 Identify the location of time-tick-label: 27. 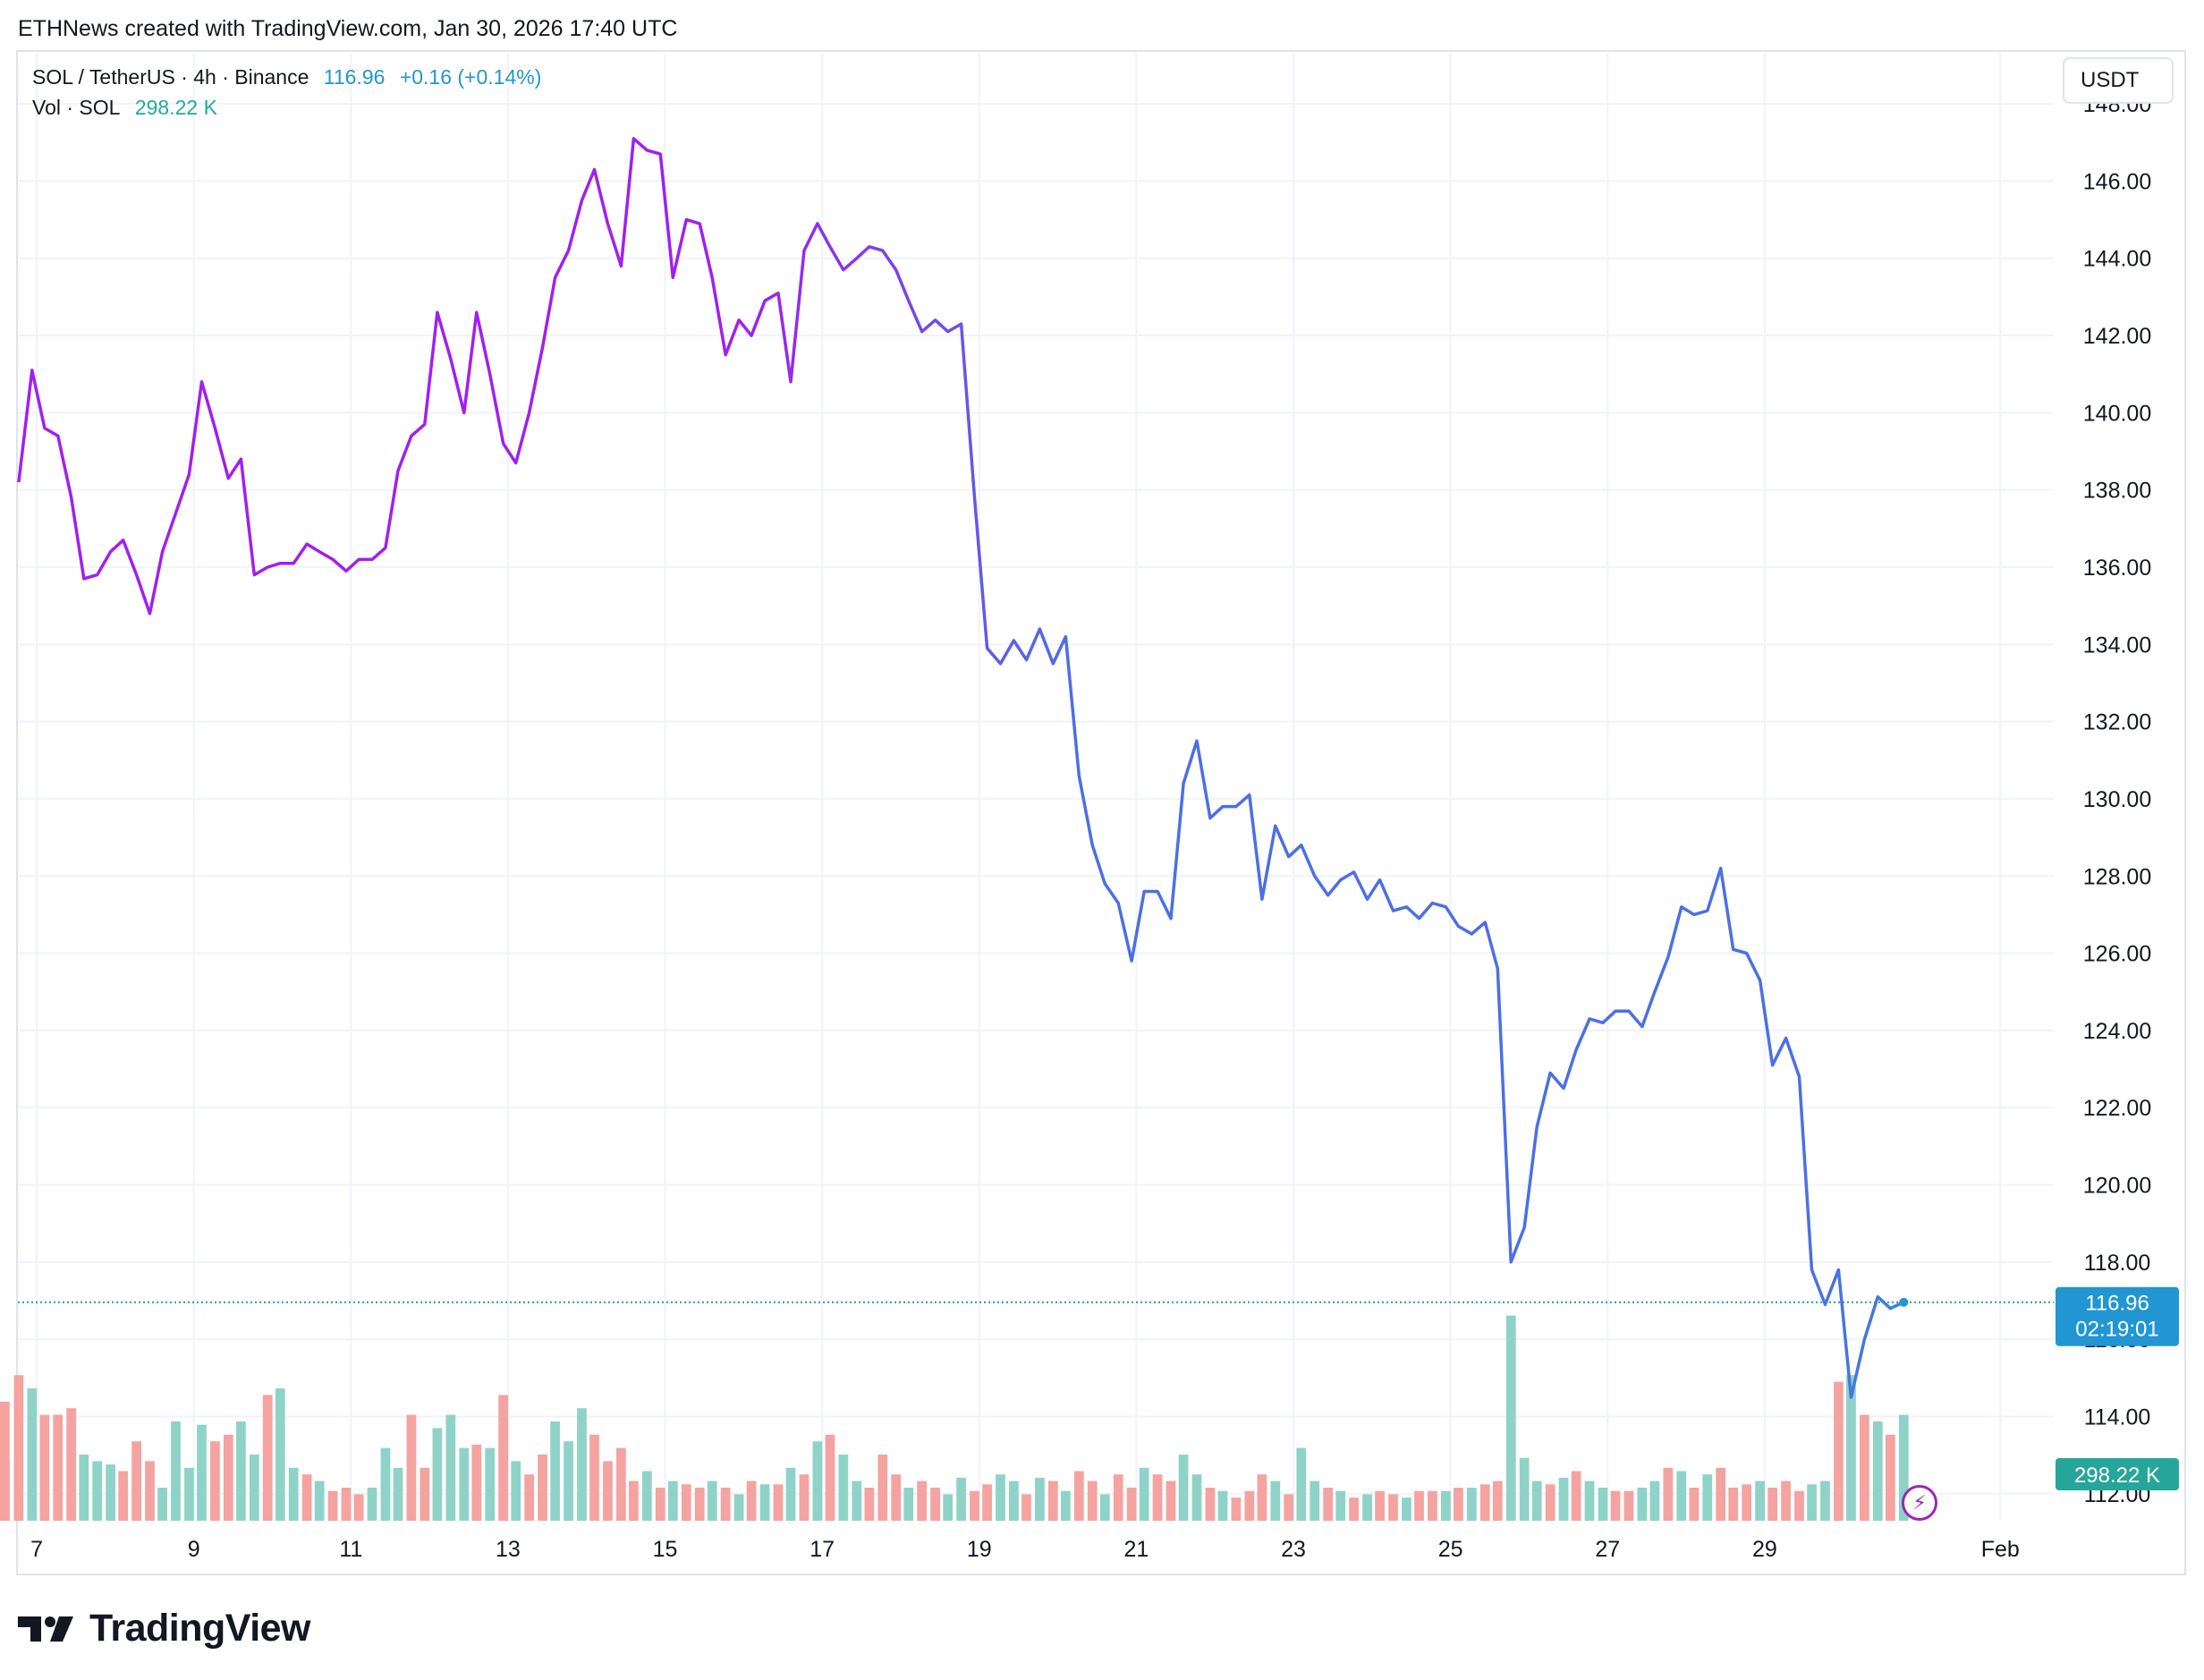
(1607, 1549).